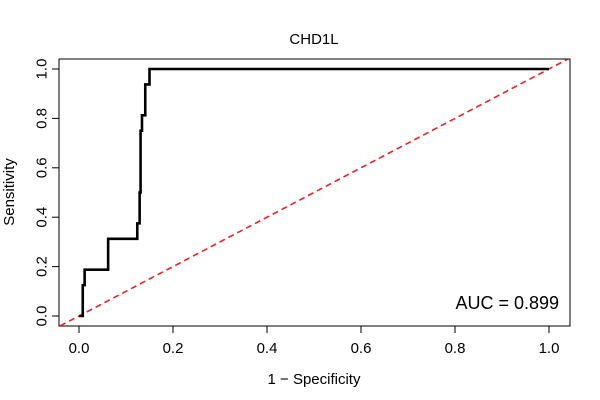  What do you see at coordinates (79, 348) in the screenshot?
I see `x-tick-label: 0.0` at bounding box center [79, 348].